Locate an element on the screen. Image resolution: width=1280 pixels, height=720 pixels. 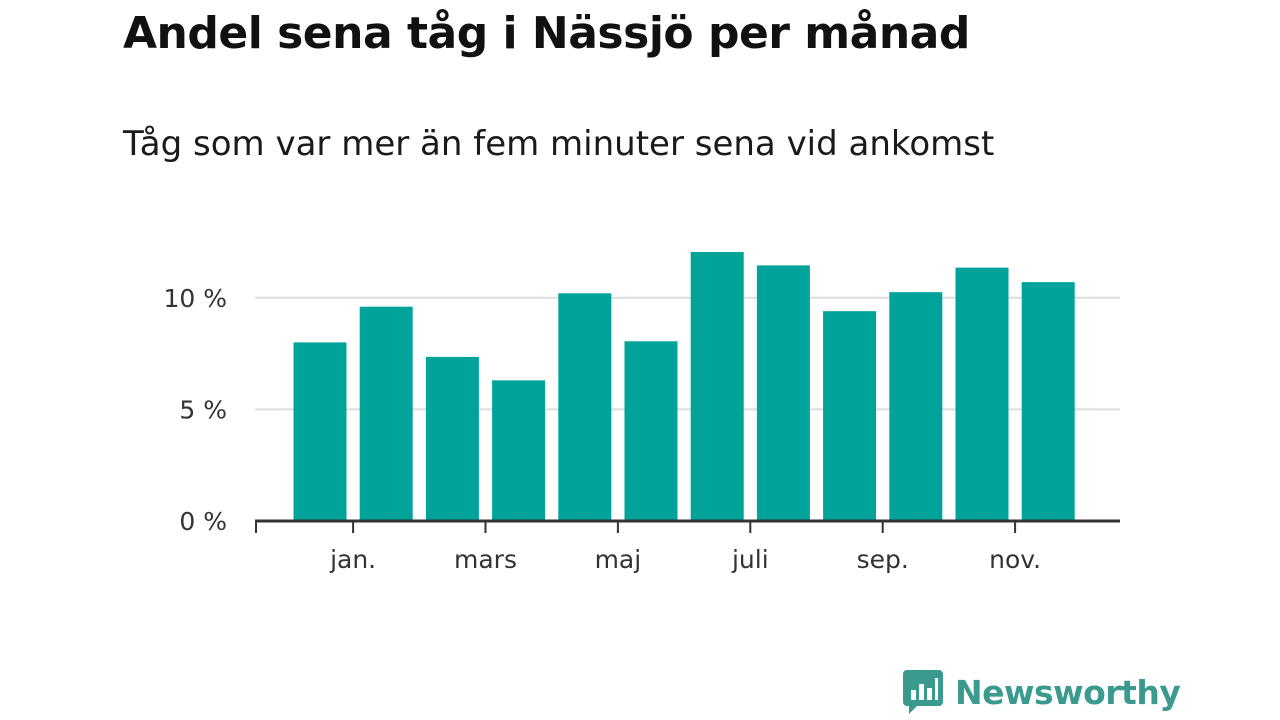
newsworthy-logo: Newsworthy is located at coordinates (1042, 692).